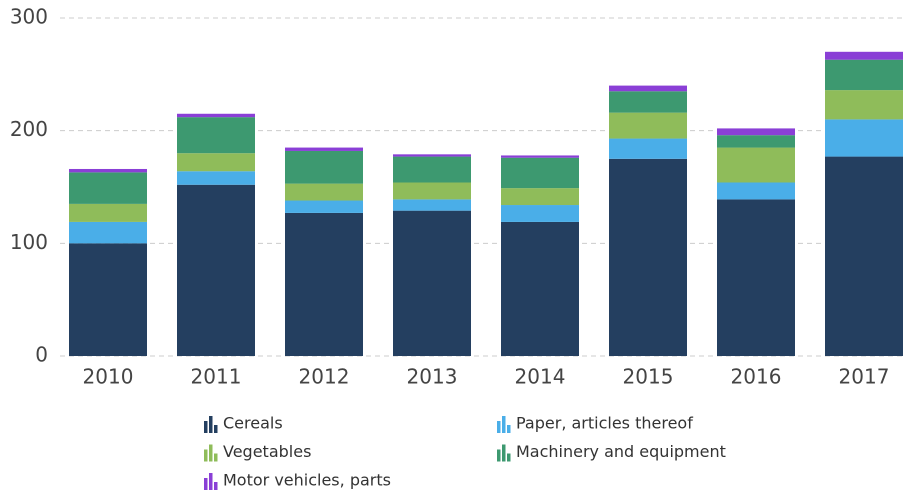 The image size is (910, 492). What do you see at coordinates (324, 377) in the screenshot?
I see `x-tick-label: 2012` at bounding box center [324, 377].